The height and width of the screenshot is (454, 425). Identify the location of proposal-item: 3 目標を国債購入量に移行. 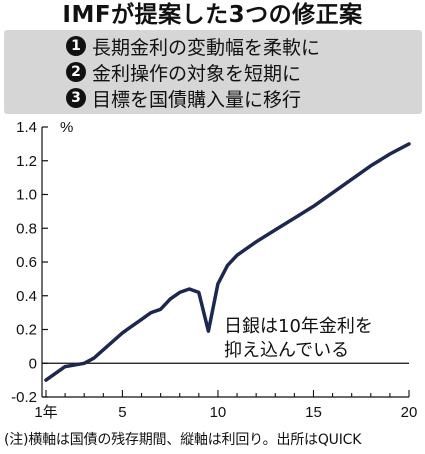
(183, 98).